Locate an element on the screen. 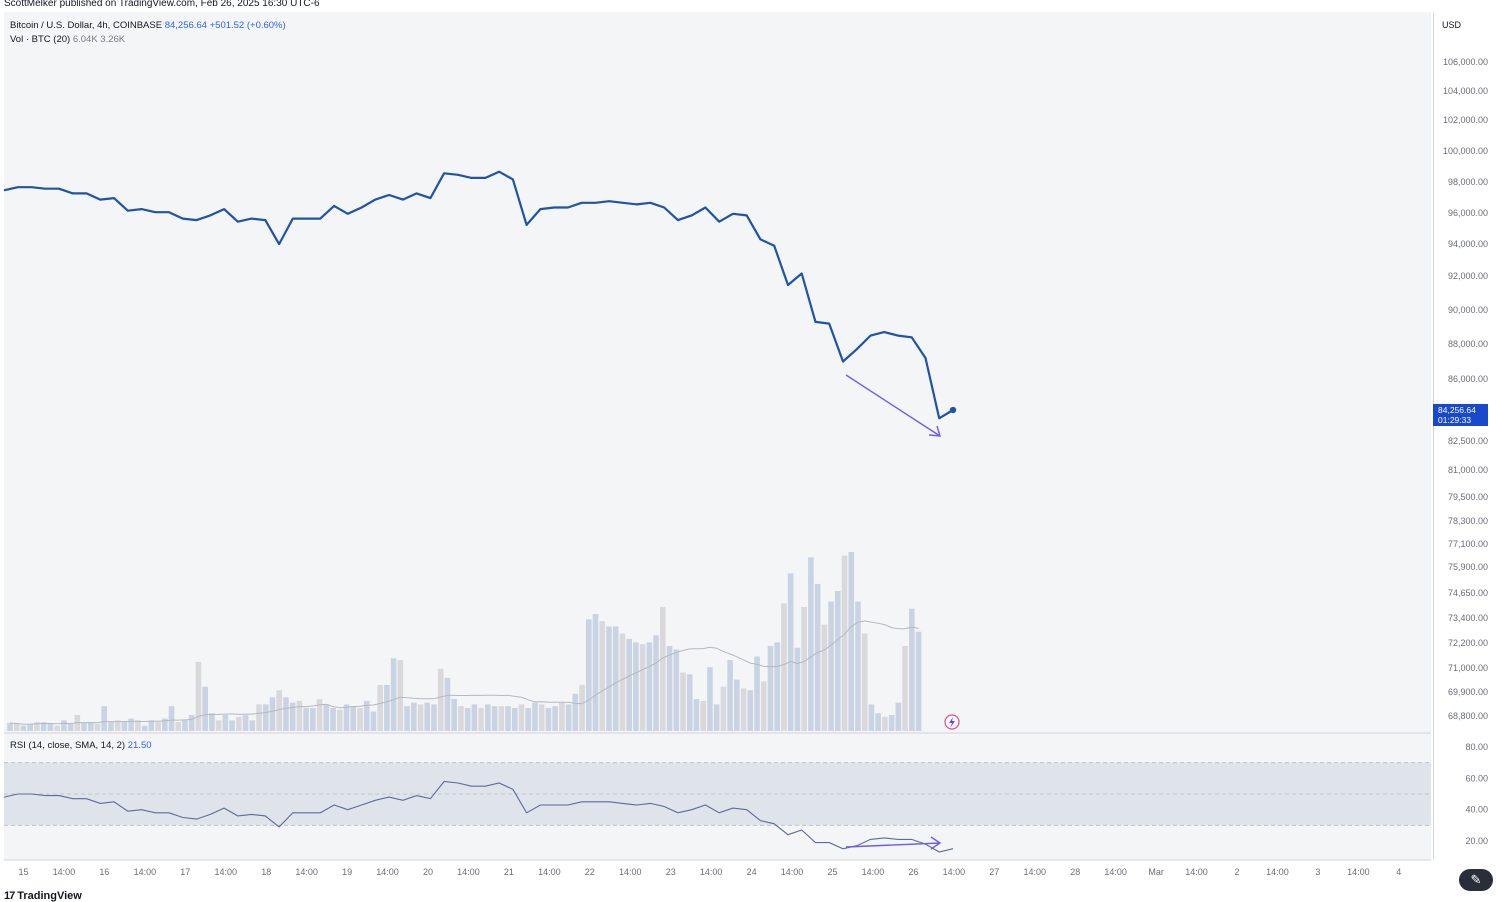 The image size is (1496, 902). price-tick-label: 104,000.00 is located at coordinates (1465, 91).